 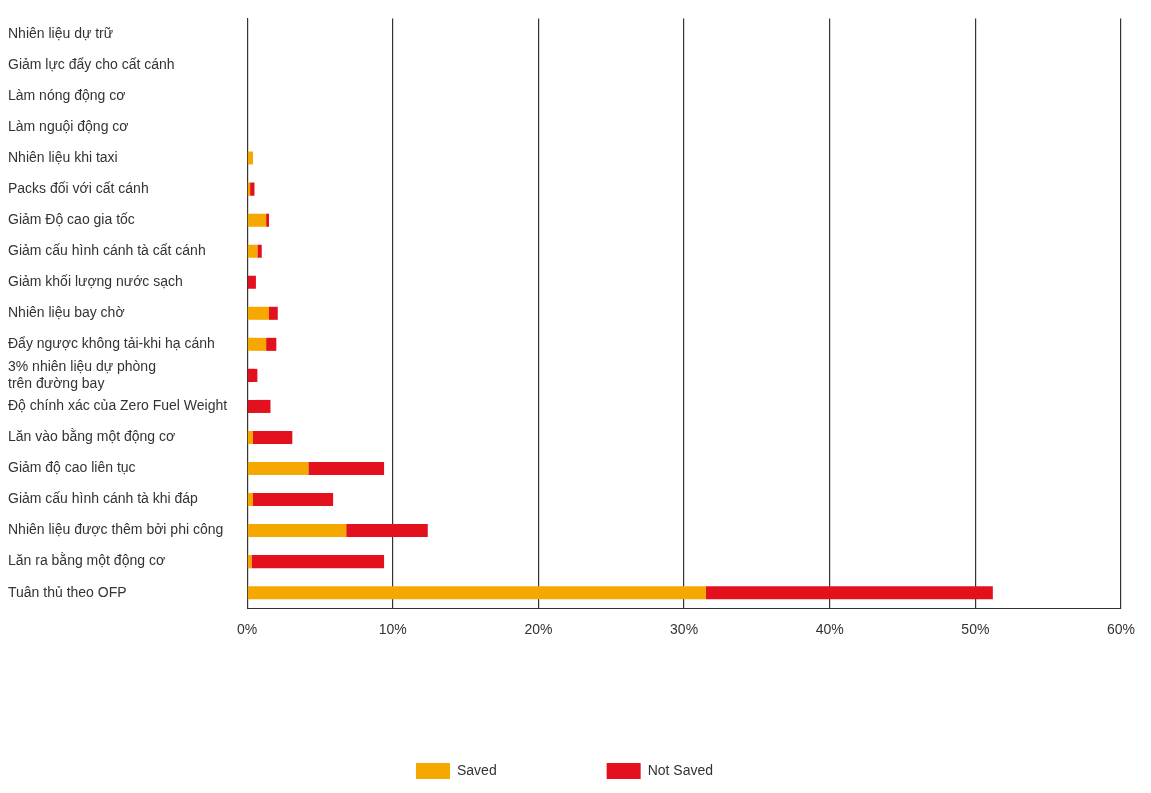 What do you see at coordinates (538, 629) in the screenshot?
I see `x-tick-label: 20%` at bounding box center [538, 629].